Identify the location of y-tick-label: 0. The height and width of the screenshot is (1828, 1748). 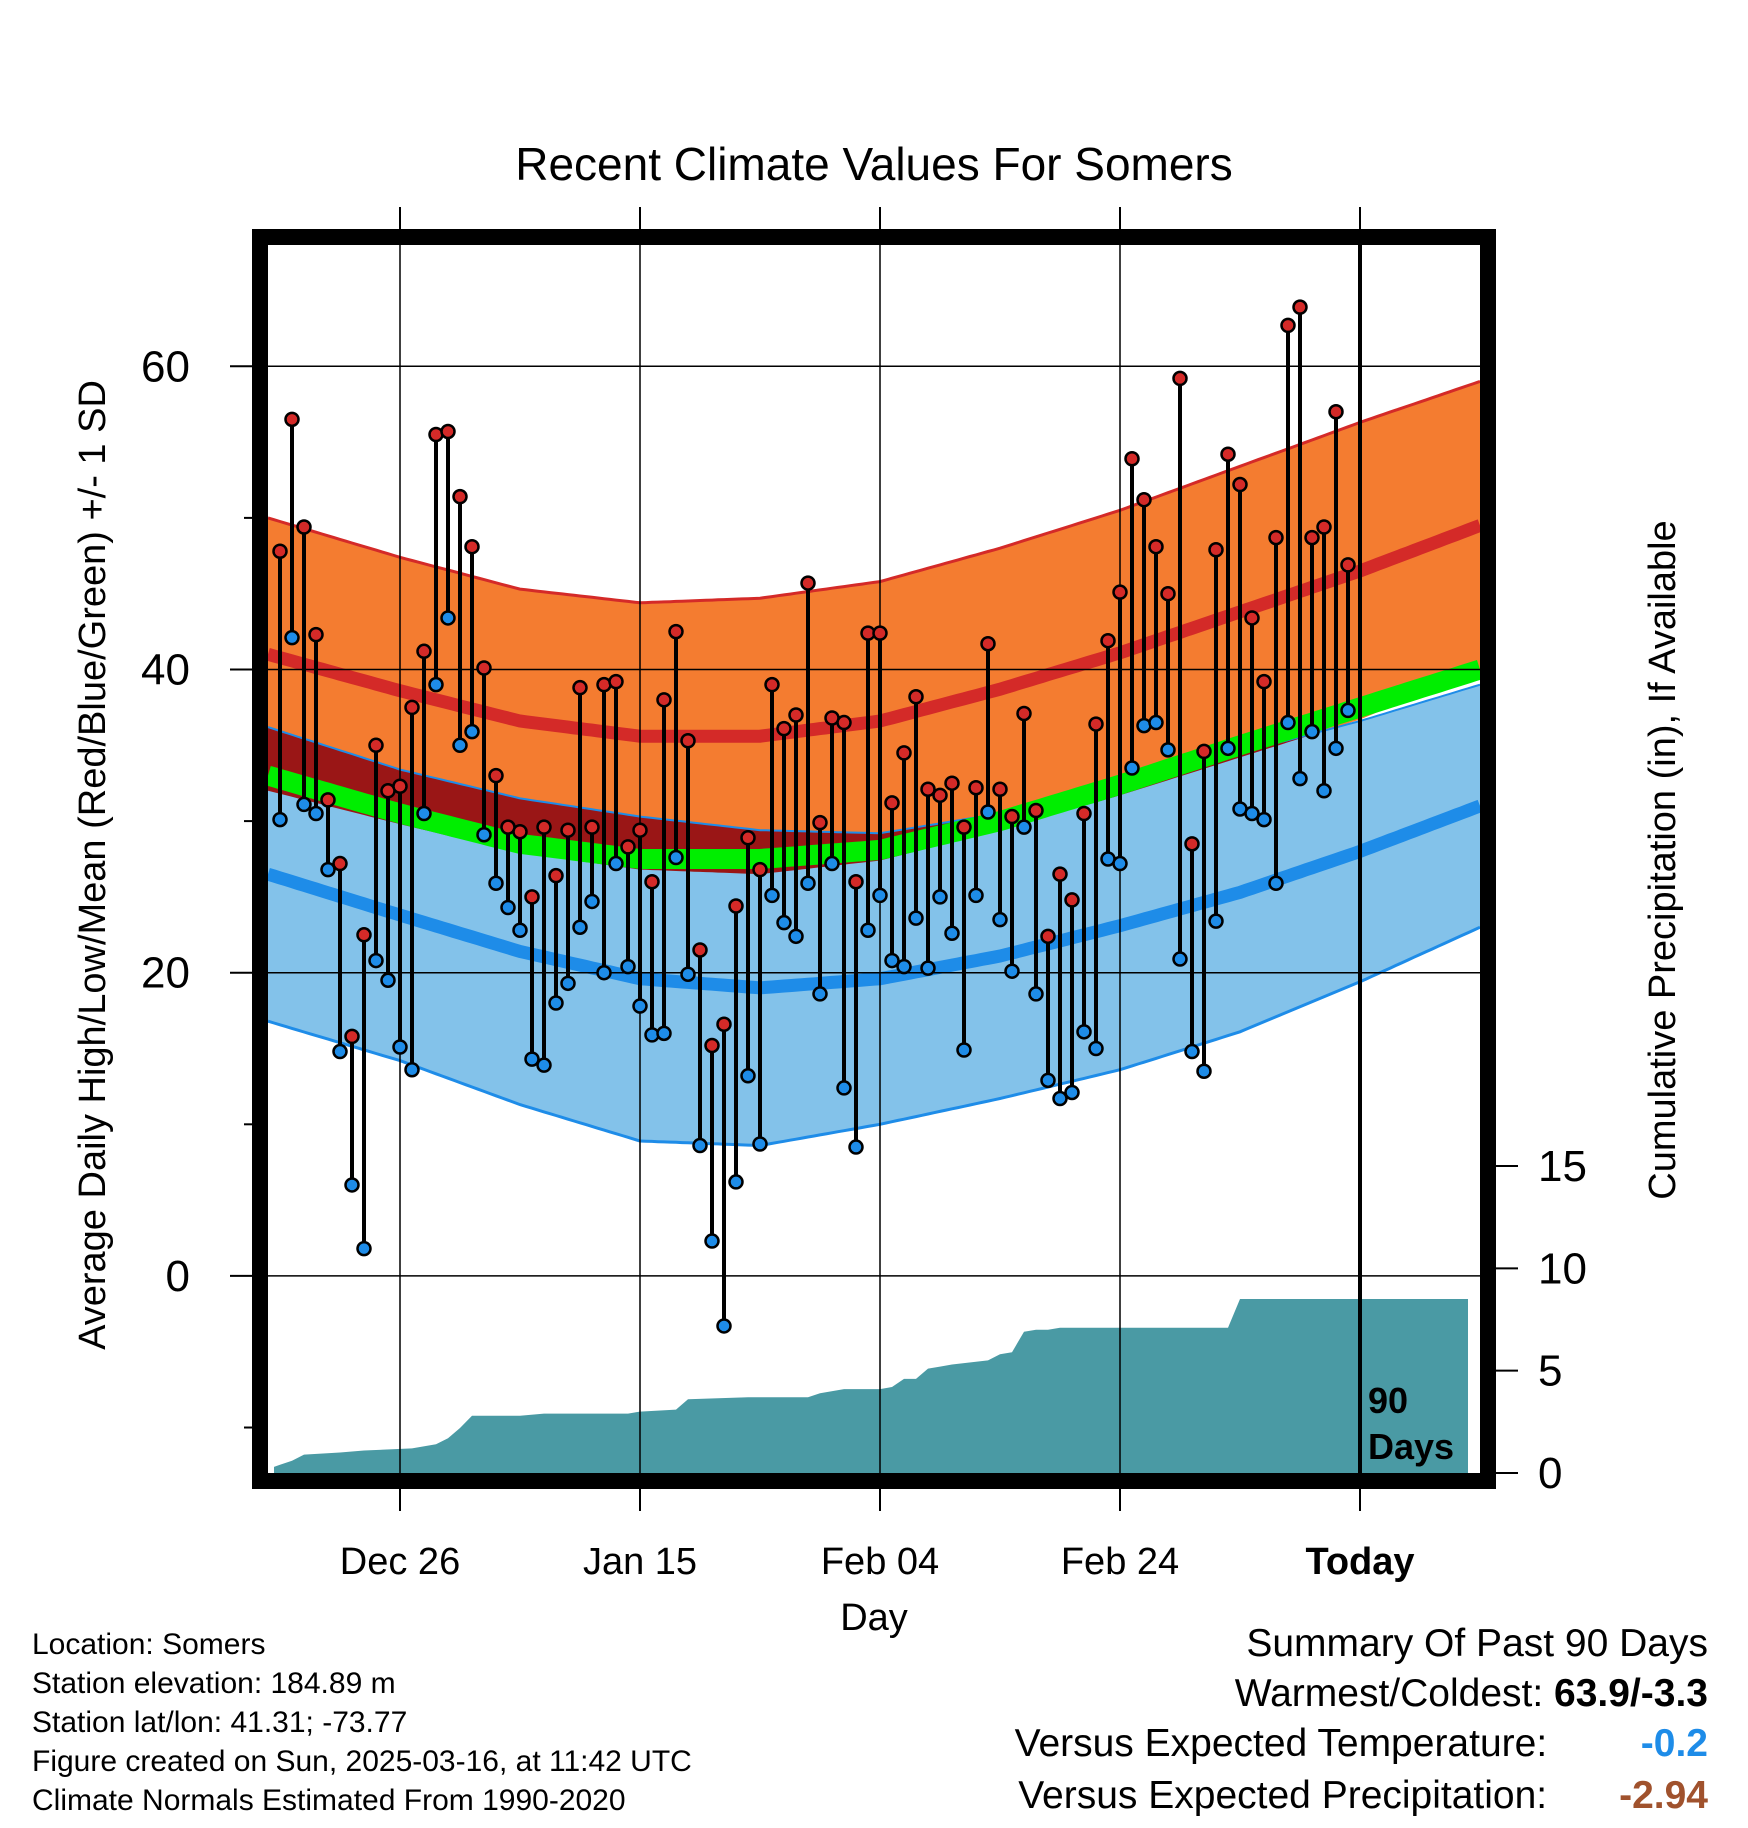
(178, 1276).